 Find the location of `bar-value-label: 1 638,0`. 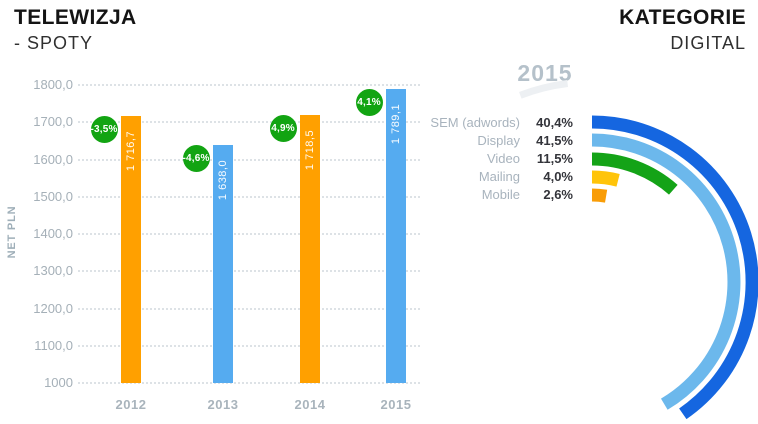

bar-value-label: 1 638,0 is located at coordinates (223, 180).